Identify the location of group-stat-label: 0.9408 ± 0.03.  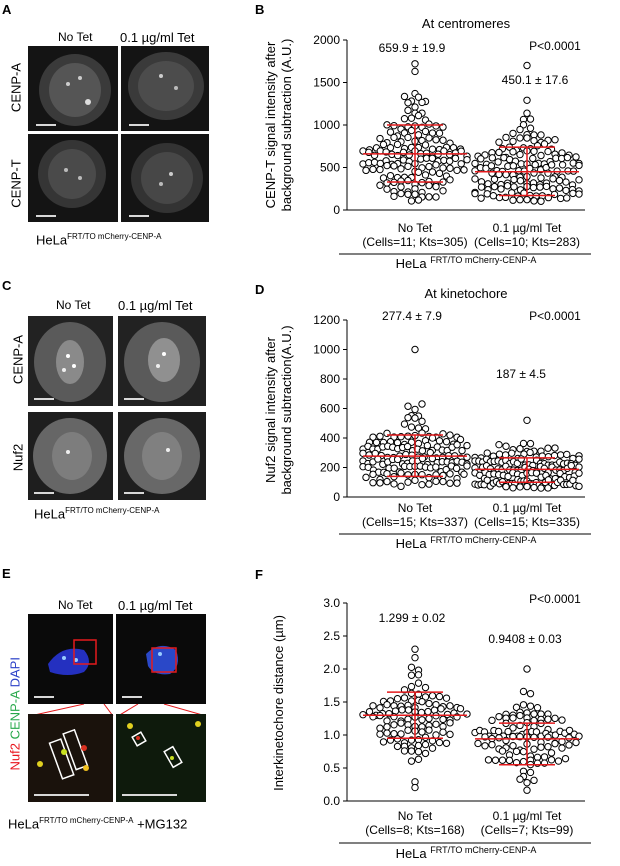
(525, 639).